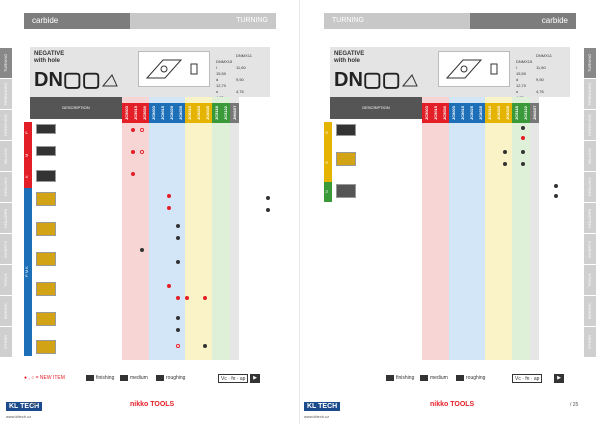  I want to click on legend-bar: finishing medium roughing Vc · fn · ap ▶, so click(450, 380).